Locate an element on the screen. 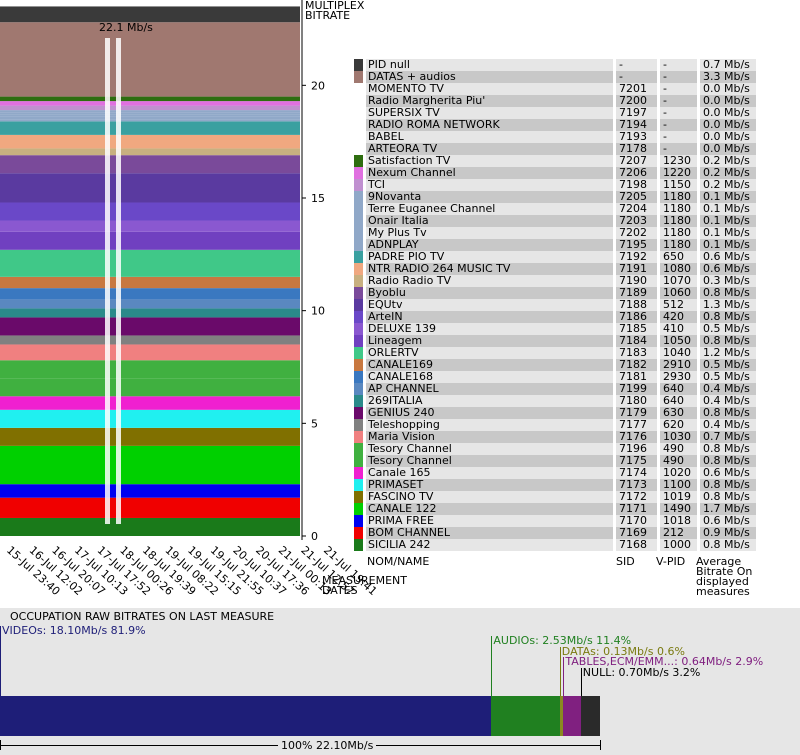 This screenshot has width=800, height=755. legend-vpid: 490 is located at coordinates (678, 449).